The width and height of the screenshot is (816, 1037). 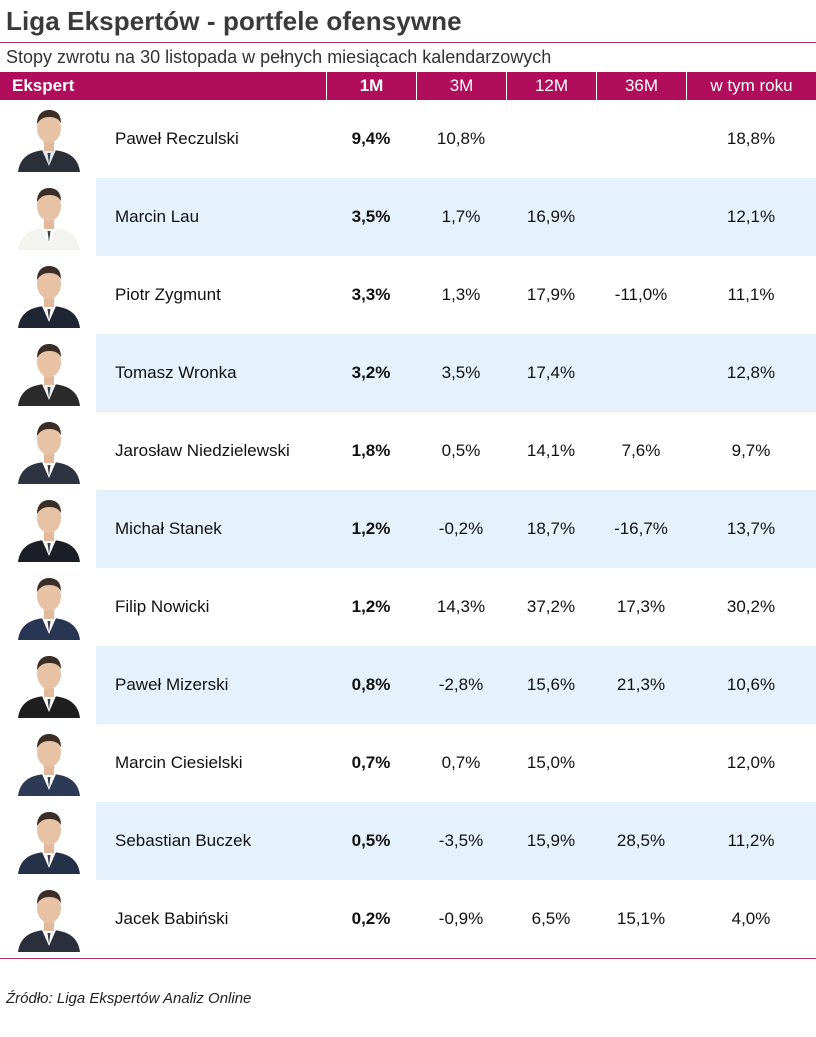 What do you see at coordinates (551, 216) in the screenshot?
I see `return-12m: 16,9%` at bounding box center [551, 216].